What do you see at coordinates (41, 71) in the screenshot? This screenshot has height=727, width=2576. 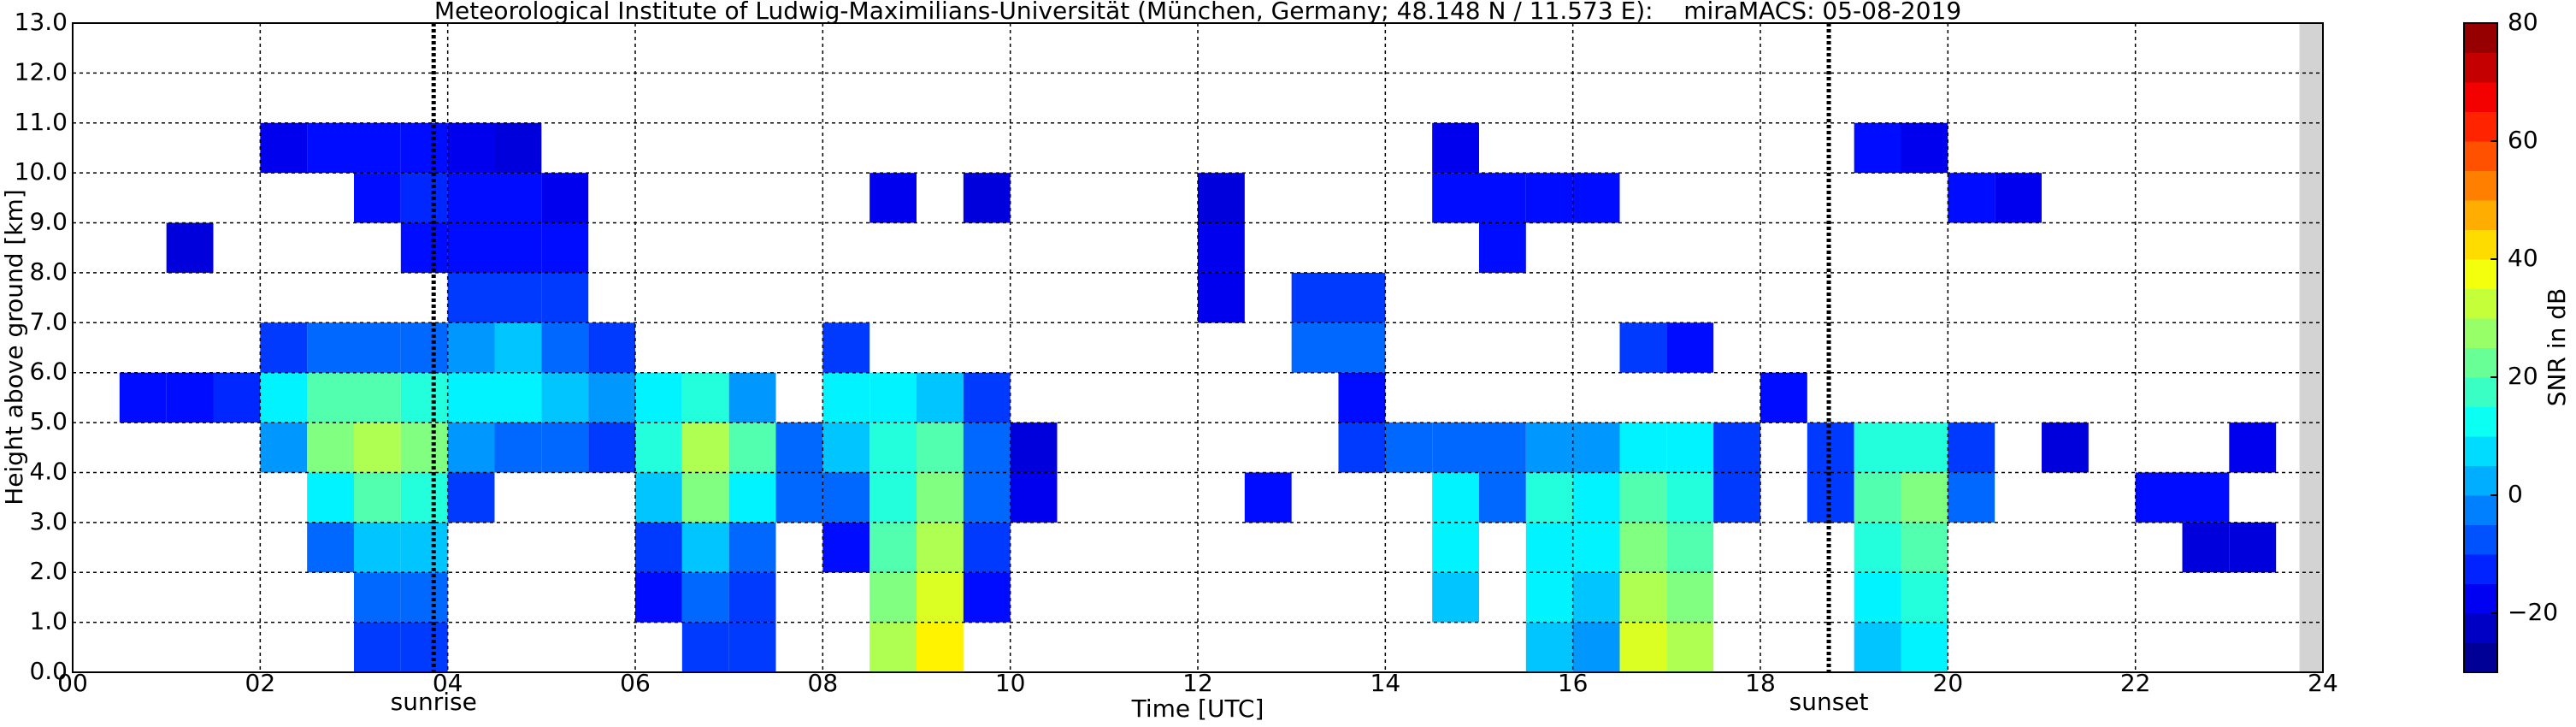 I see `y-tick-label: 12.0` at bounding box center [41, 71].